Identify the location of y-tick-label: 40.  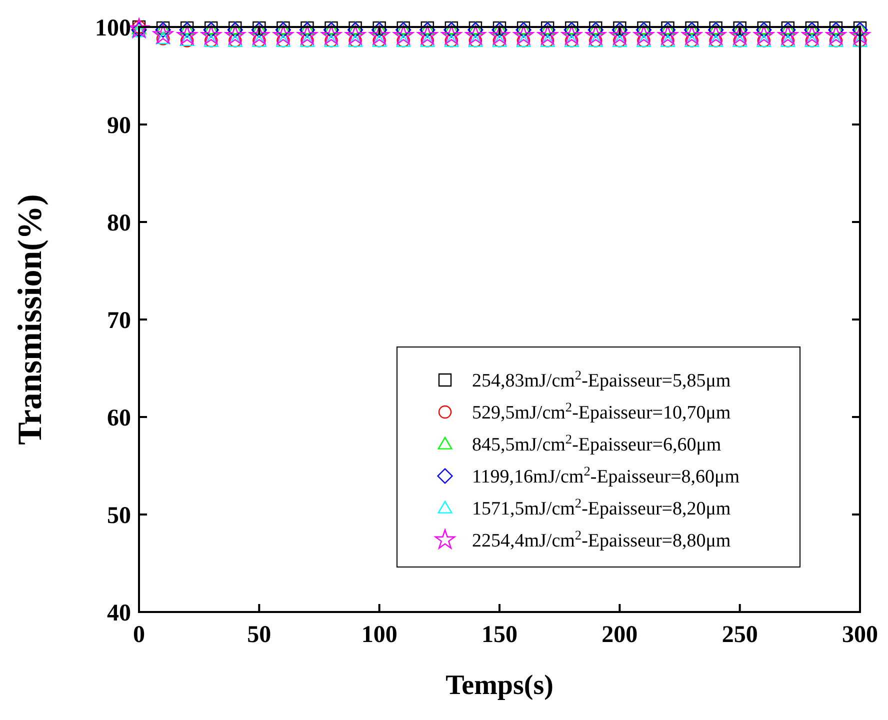
(119, 613).